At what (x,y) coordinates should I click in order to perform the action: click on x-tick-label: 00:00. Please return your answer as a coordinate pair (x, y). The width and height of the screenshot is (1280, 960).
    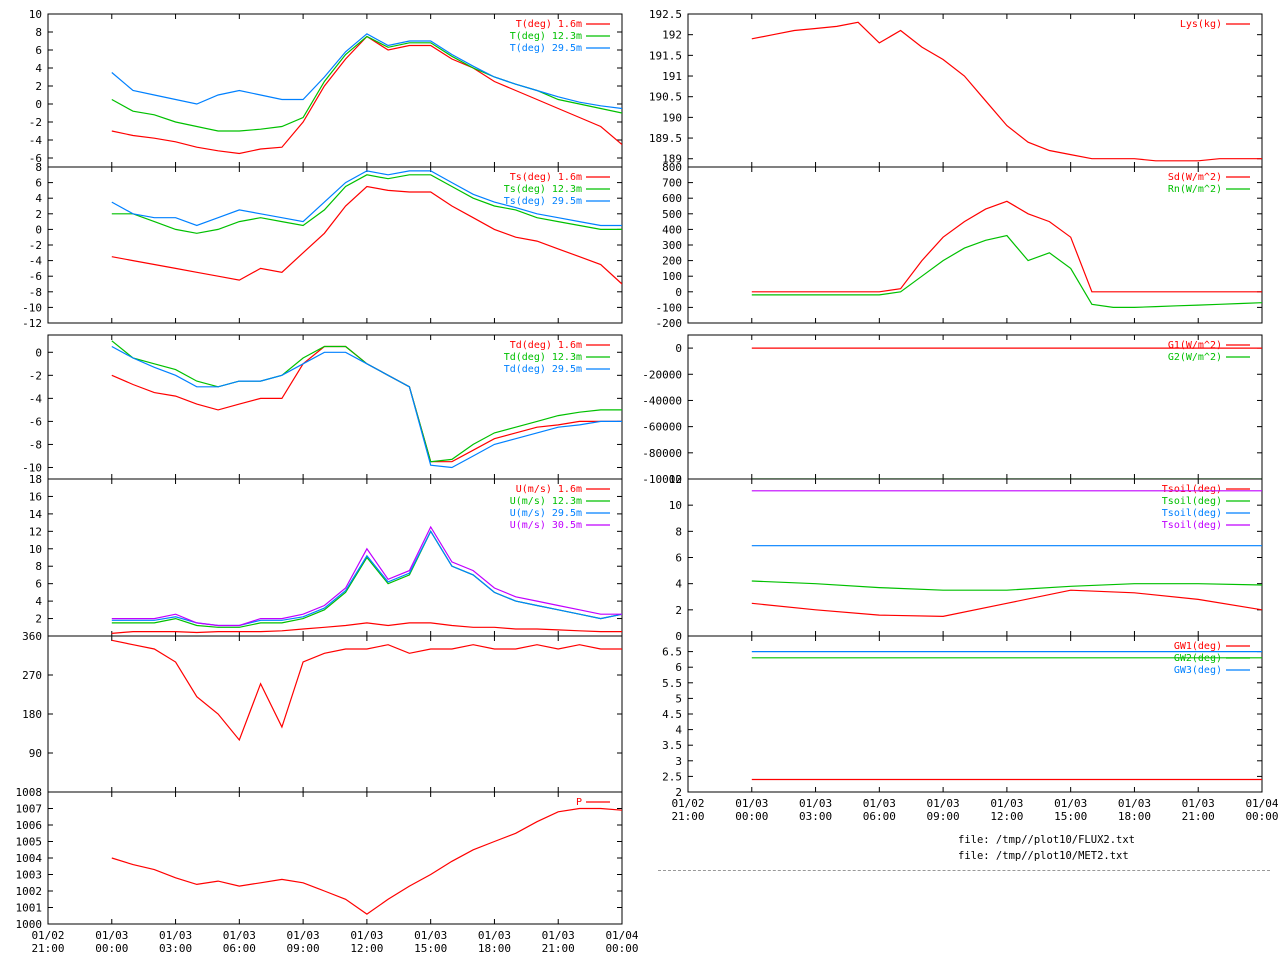
    Looking at the image, I should click on (111, 948).